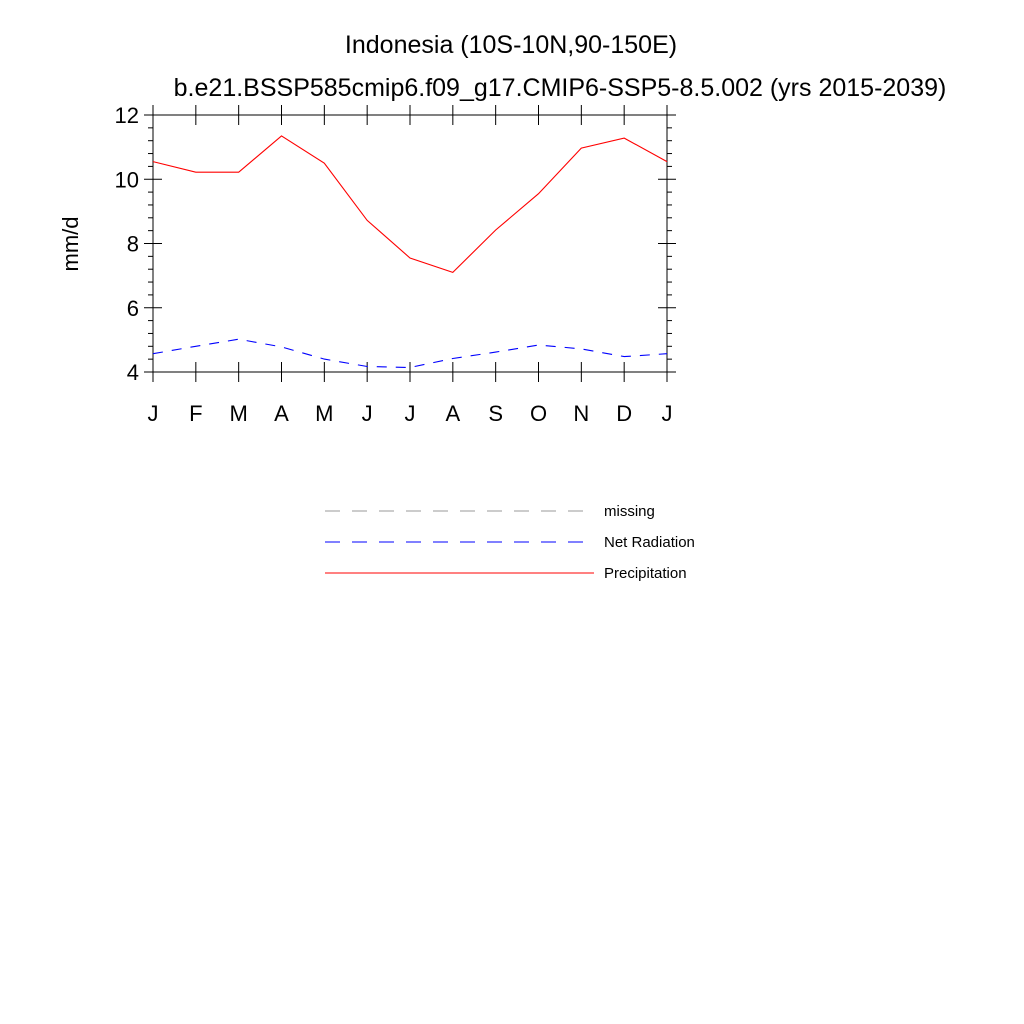 The image size is (1024, 1024). I want to click on legend-label-net-radiation: Net Radiation, so click(649, 542).